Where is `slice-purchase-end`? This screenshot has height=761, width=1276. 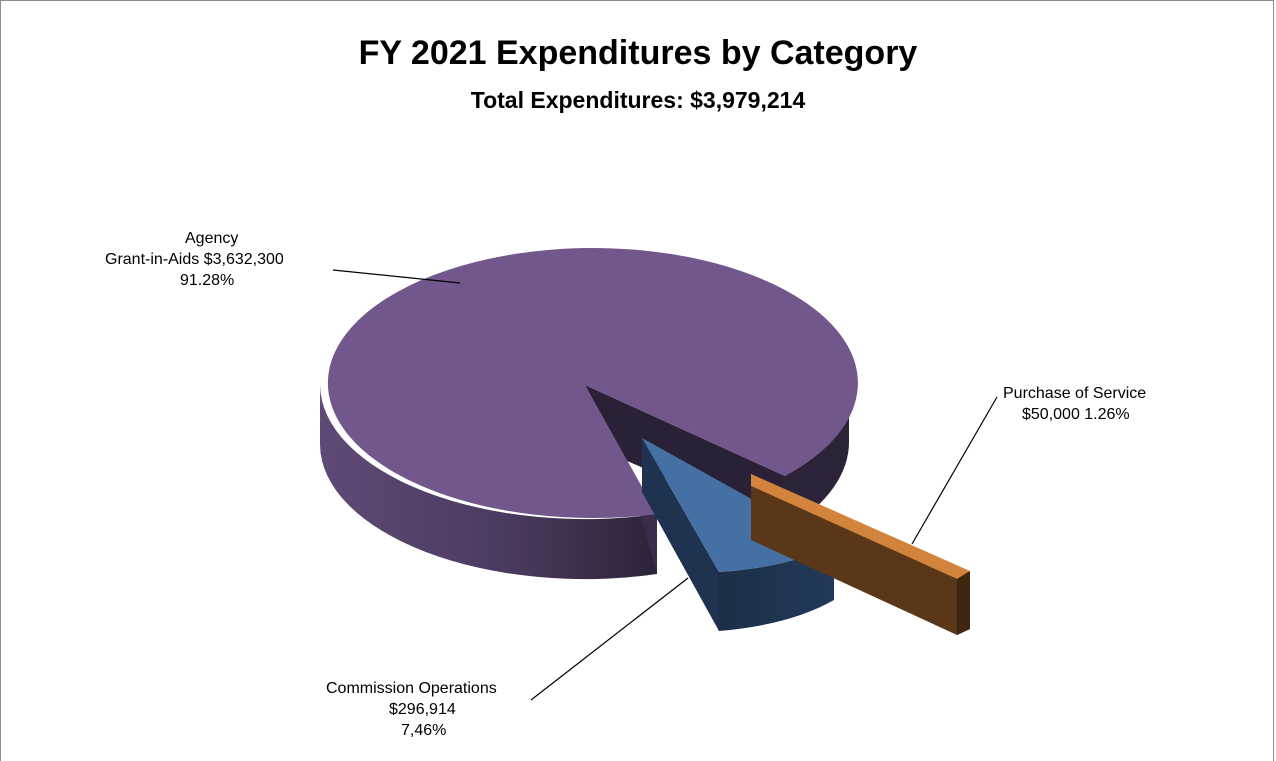
slice-purchase-end is located at coordinates (963, 603).